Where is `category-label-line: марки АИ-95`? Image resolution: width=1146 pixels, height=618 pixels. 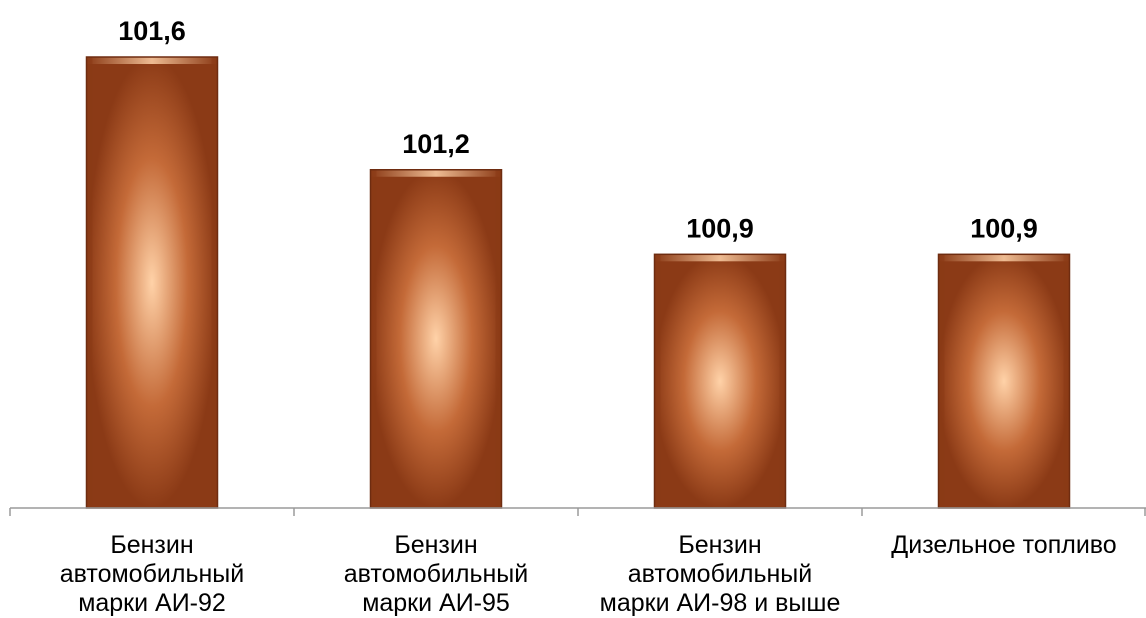
category-label-line: марки АИ-95 is located at coordinates (436, 603).